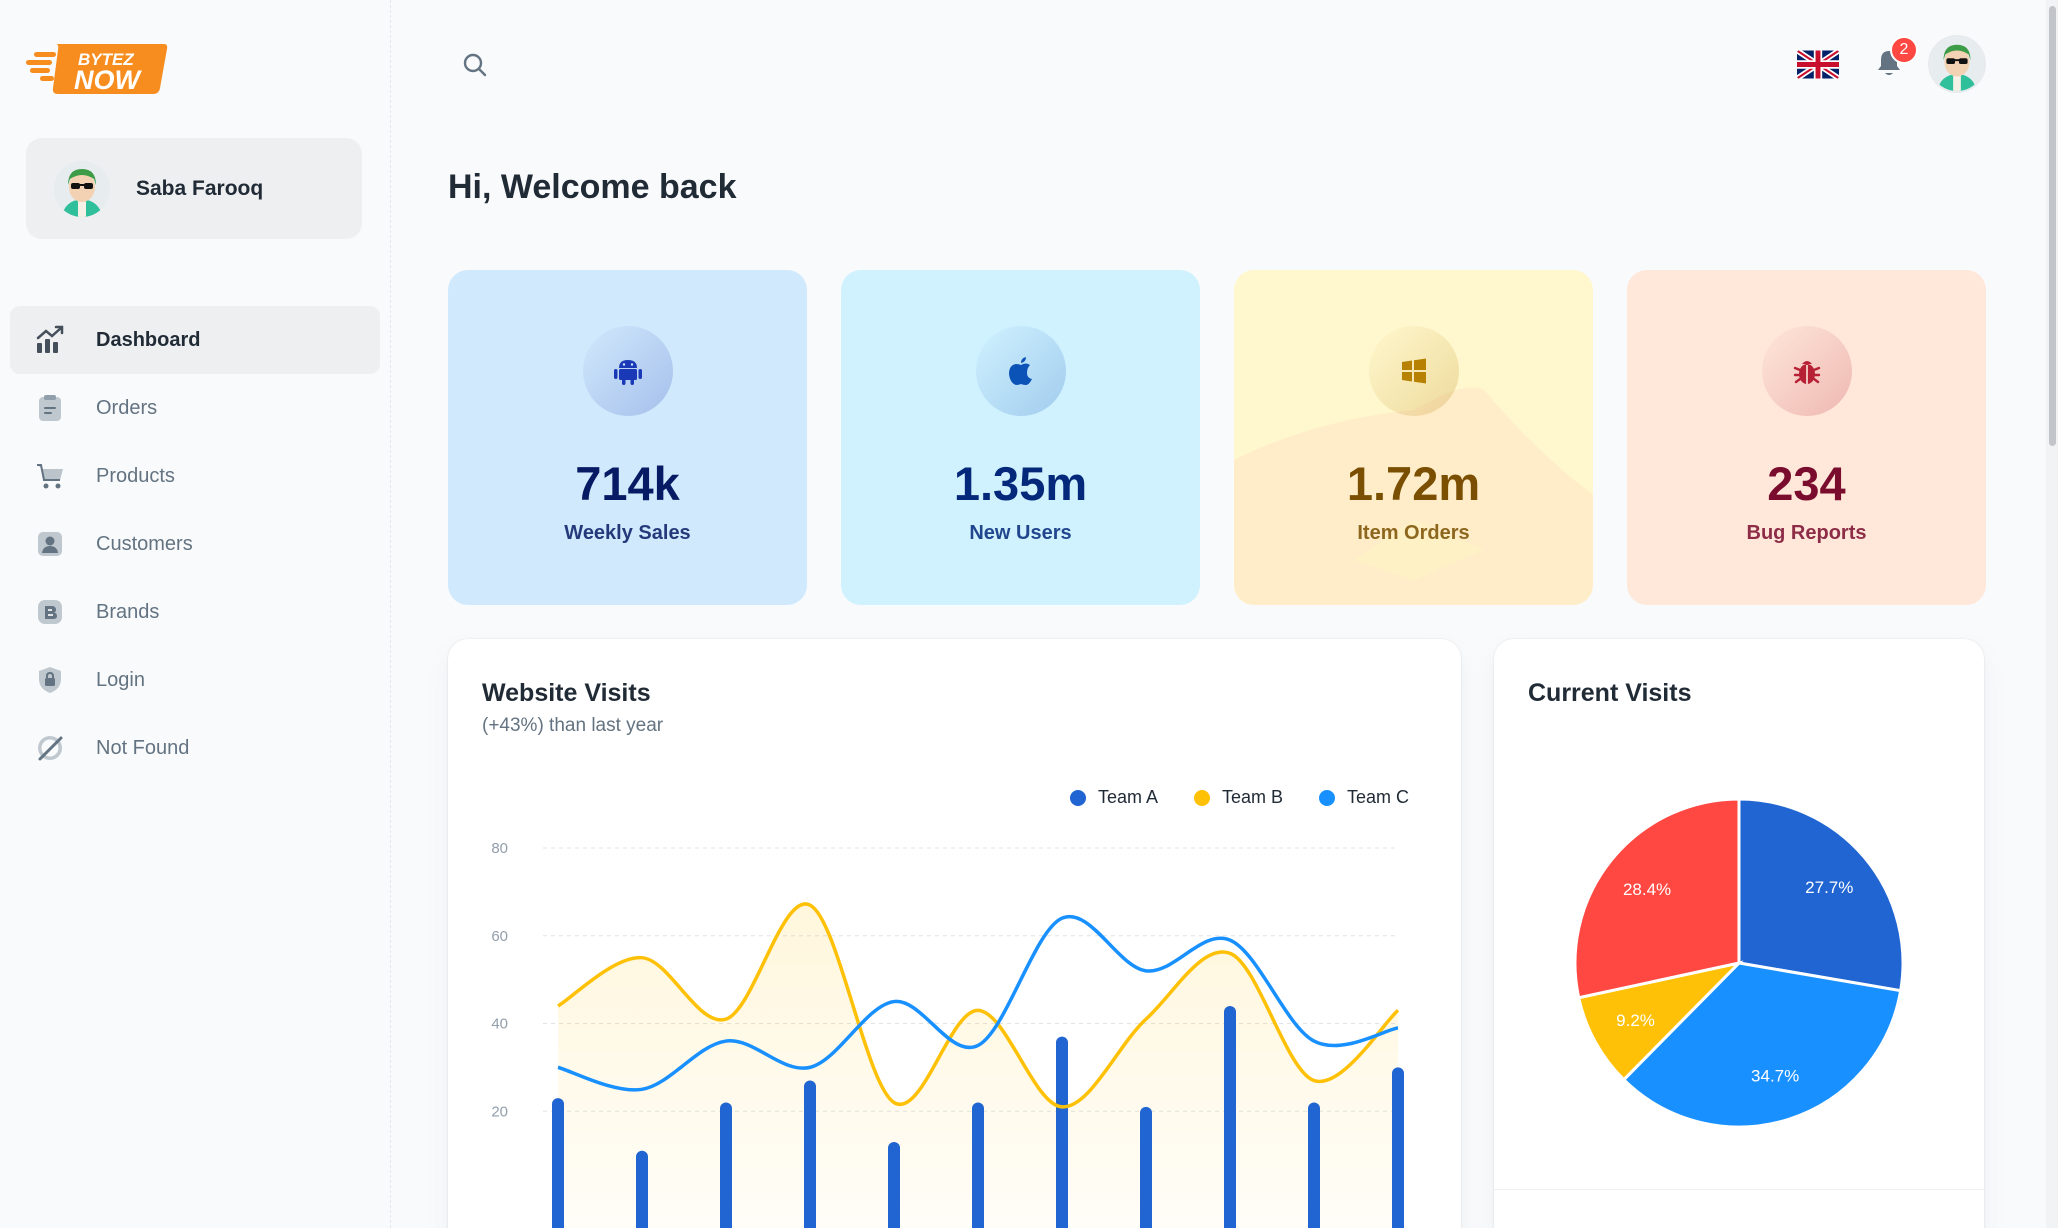 This screenshot has height=1228, width=2058. I want to click on card-subtitle: (+43%) than last year, so click(573, 725).